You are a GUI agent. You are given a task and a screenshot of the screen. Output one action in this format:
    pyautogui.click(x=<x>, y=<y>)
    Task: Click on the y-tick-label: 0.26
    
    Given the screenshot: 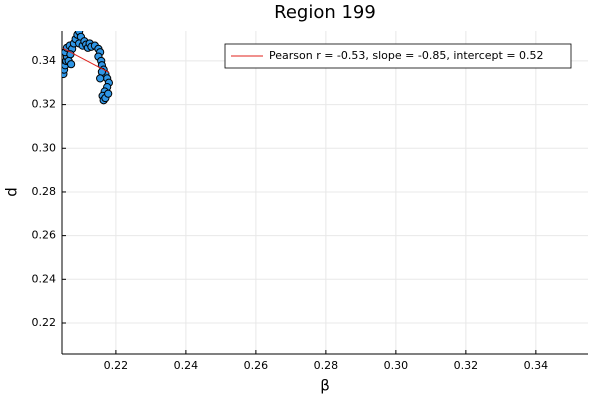 What is the action you would take?
    pyautogui.click(x=44, y=235)
    